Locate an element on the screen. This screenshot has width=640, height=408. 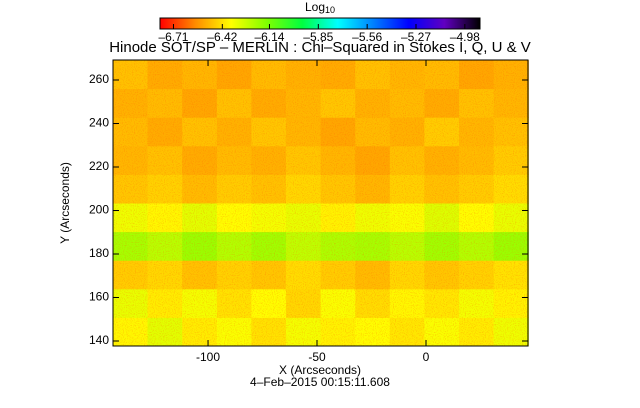
colorbar-tick-label: –5.85 is located at coordinates (318, 37).